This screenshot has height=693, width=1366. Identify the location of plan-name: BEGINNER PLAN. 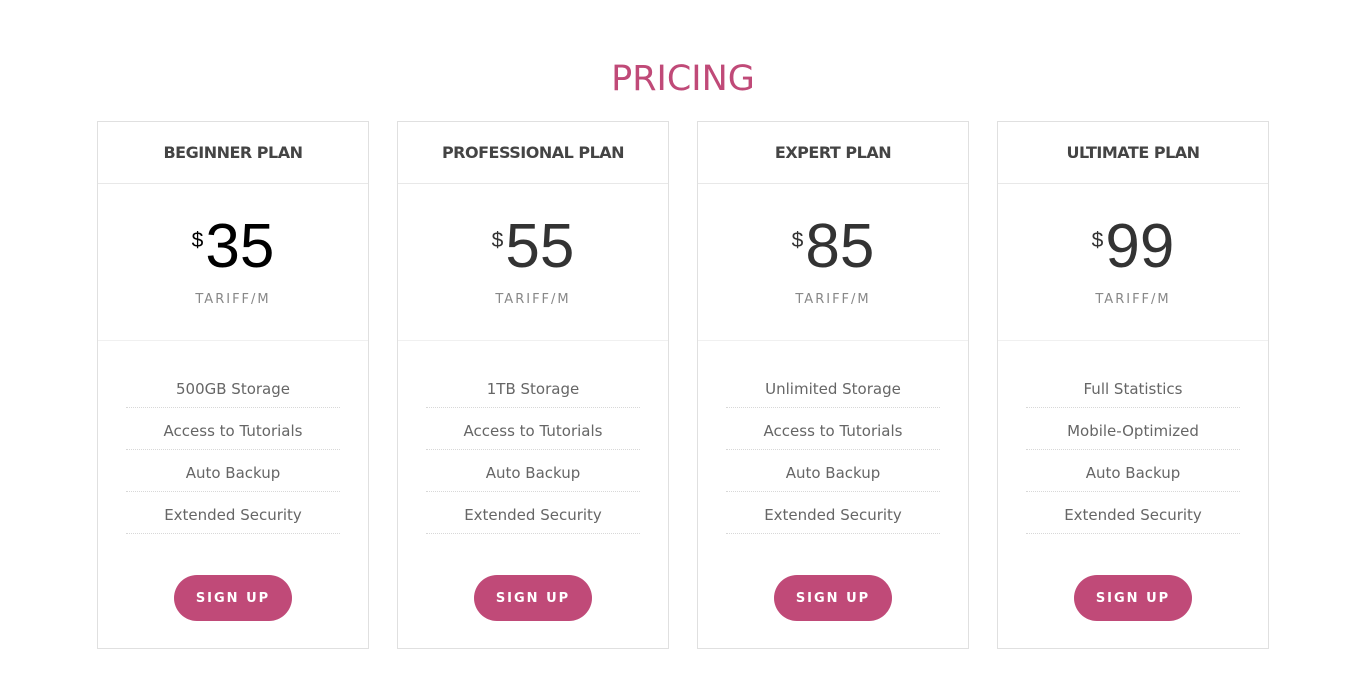
(233, 153).